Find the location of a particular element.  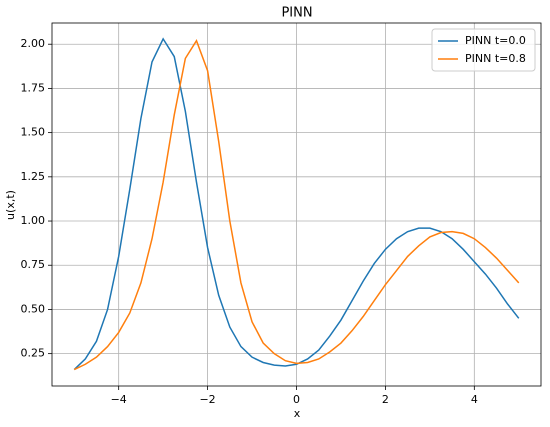

y-tick-label: 2.00 is located at coordinates (33, 43).